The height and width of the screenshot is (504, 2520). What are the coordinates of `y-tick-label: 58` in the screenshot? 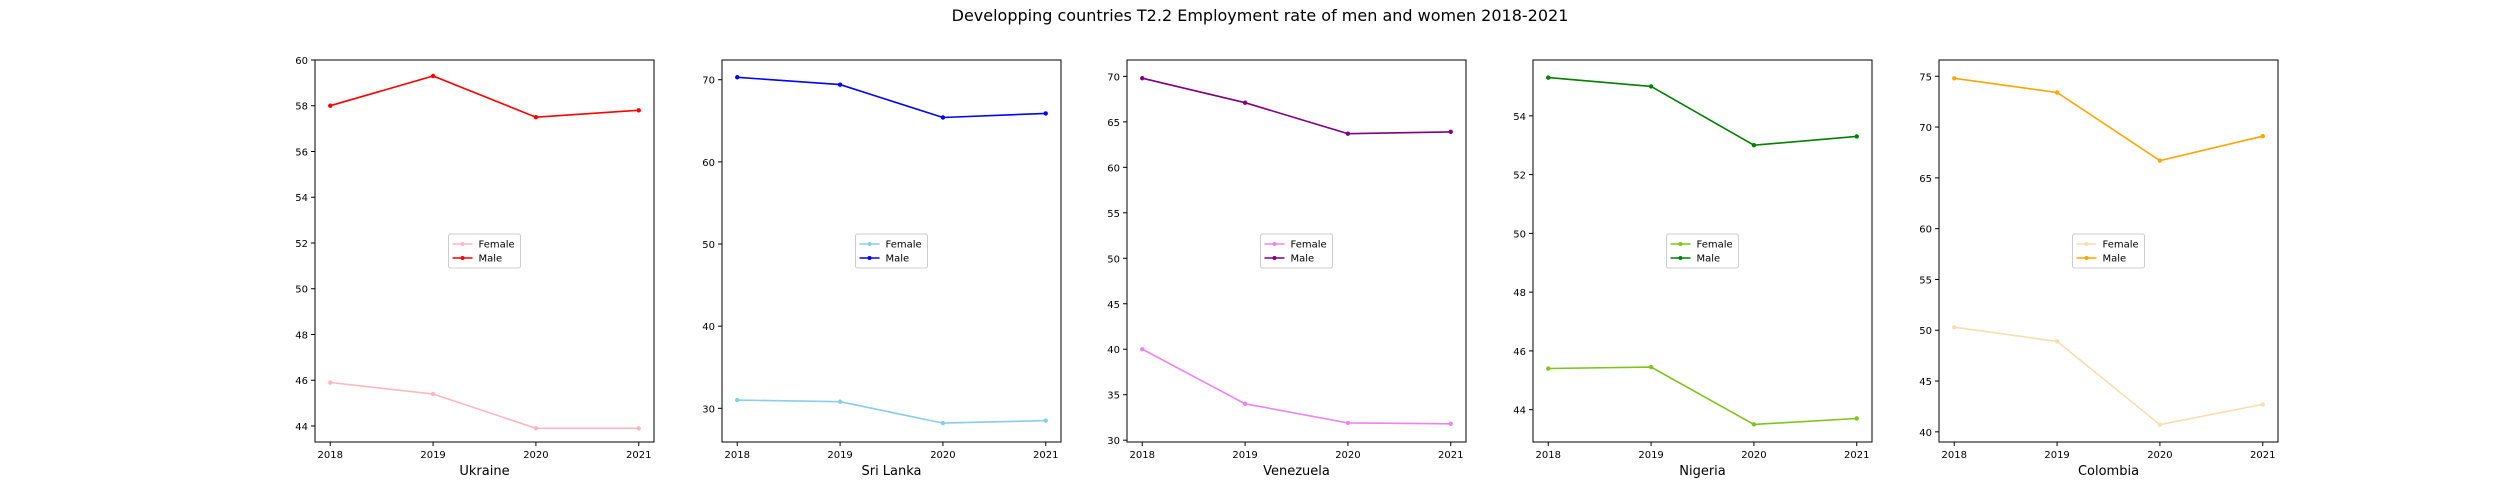 It's located at (301, 107).